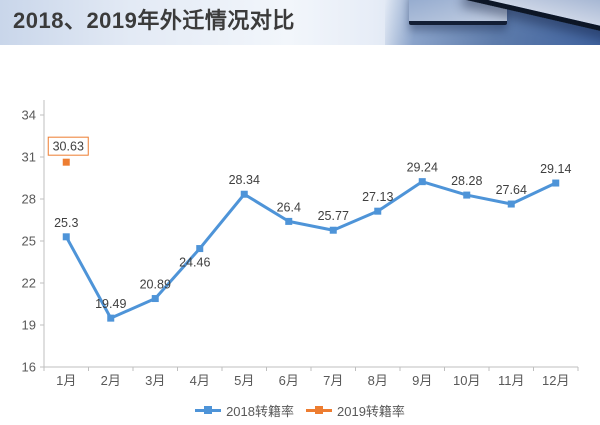  I want to click on chart-legend: 2018转籍率 2019转籍率, so click(300, 410).